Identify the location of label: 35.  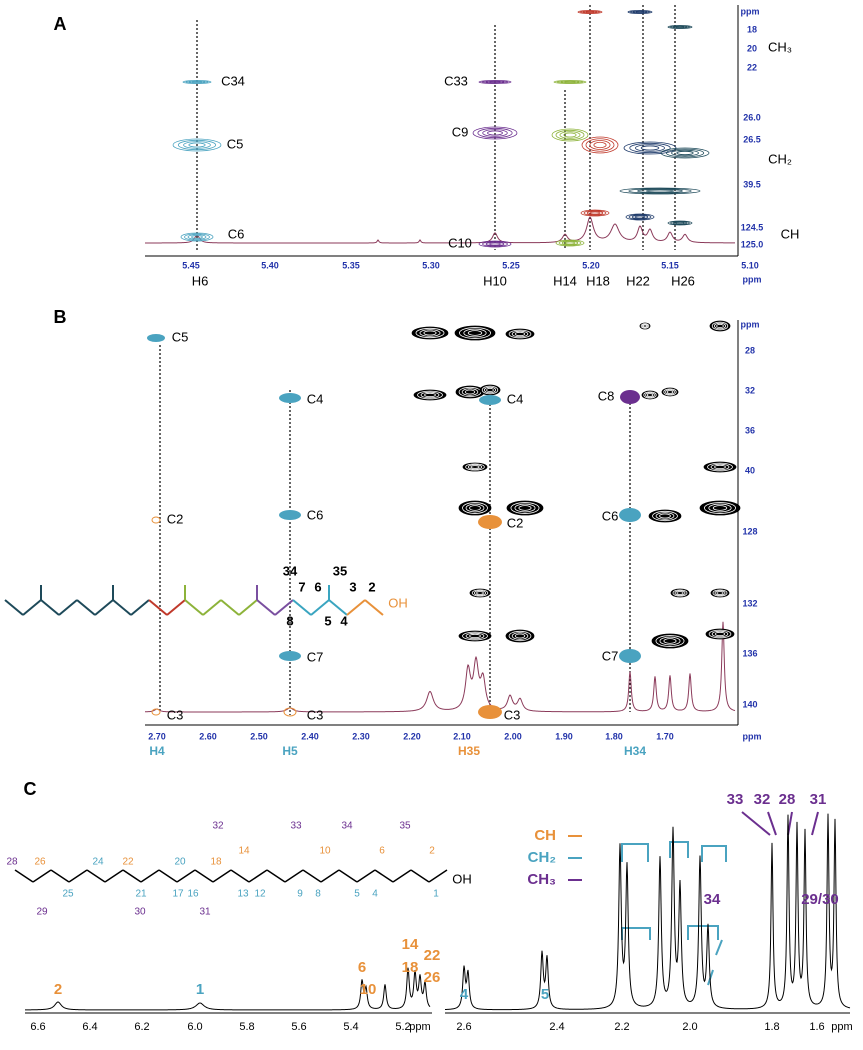
(405, 826).